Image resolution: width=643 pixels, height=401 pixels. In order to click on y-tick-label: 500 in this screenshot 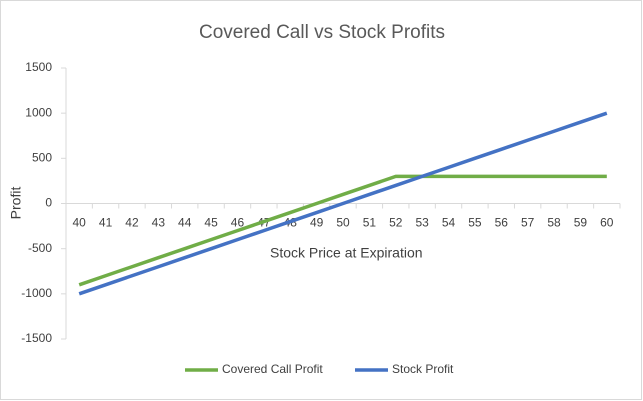, I will do `click(42, 158)`.